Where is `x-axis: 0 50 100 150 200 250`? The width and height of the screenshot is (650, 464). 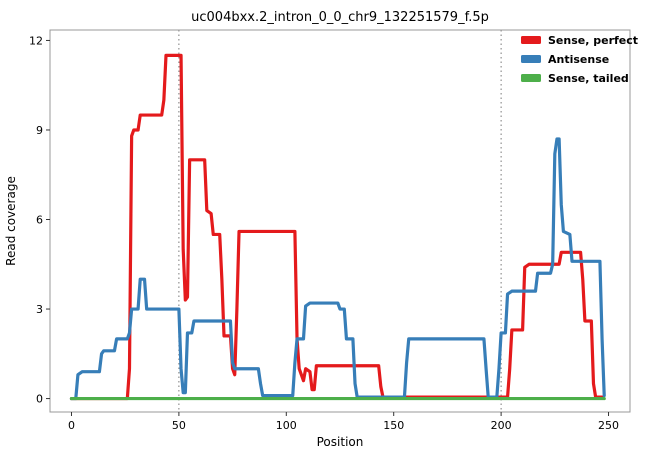
x-axis: 0 50 100 150 200 250 is located at coordinates (343, 422).